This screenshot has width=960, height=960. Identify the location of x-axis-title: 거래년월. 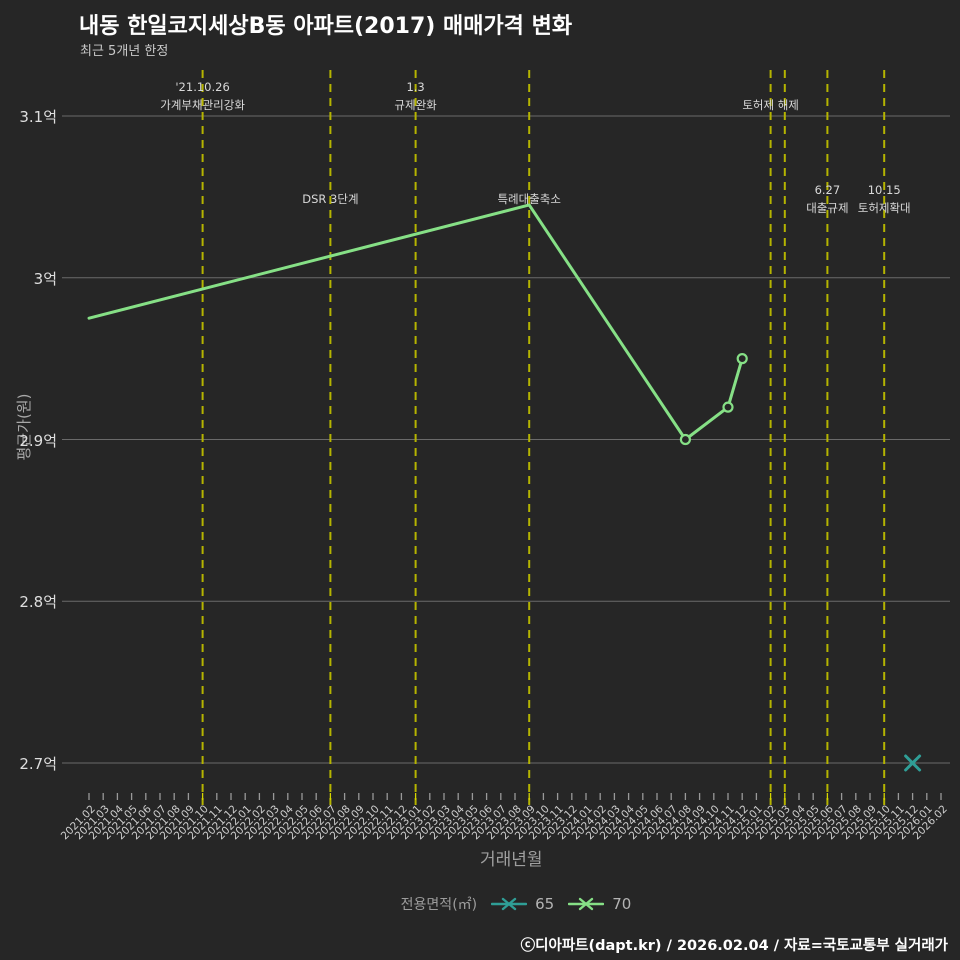
(511, 860).